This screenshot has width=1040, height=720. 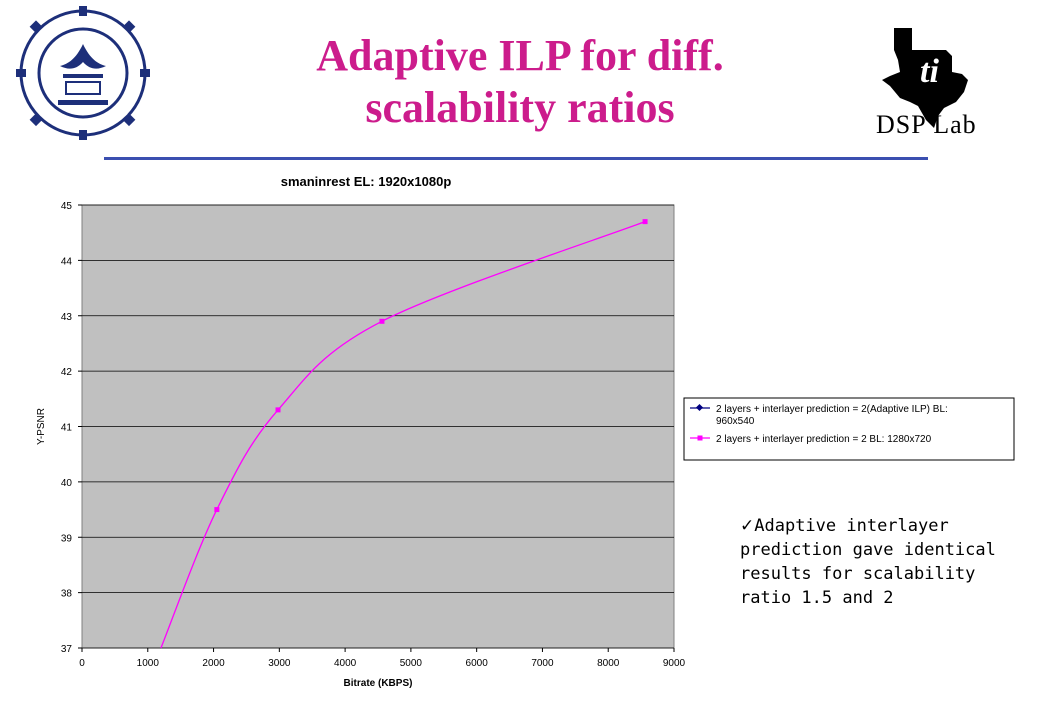 I want to click on dsp-lab-label: DSP Lab, so click(x=926, y=124).